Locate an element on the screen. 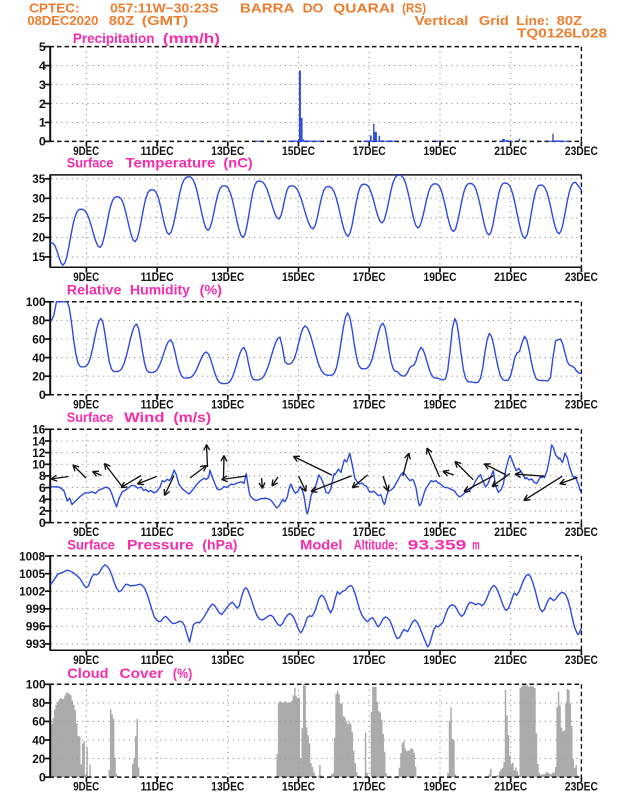 The height and width of the screenshot is (800, 618). svg-text: 999 is located at coordinates (36, 609).